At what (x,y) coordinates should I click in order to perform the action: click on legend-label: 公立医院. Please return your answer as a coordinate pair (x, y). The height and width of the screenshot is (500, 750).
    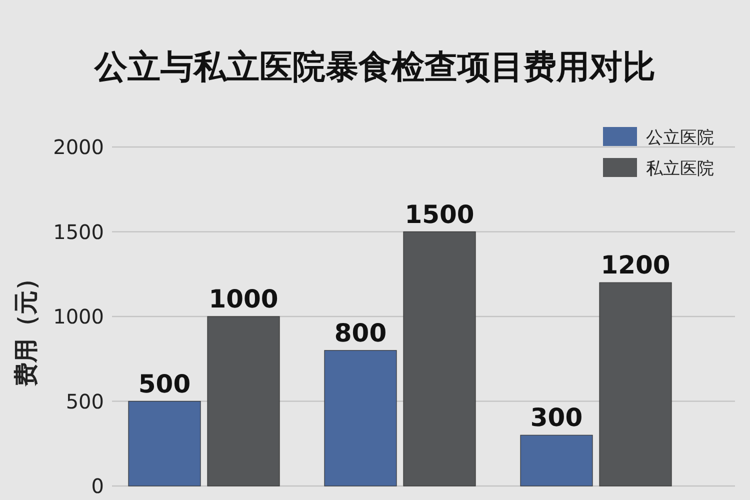
    Looking at the image, I should click on (680, 138).